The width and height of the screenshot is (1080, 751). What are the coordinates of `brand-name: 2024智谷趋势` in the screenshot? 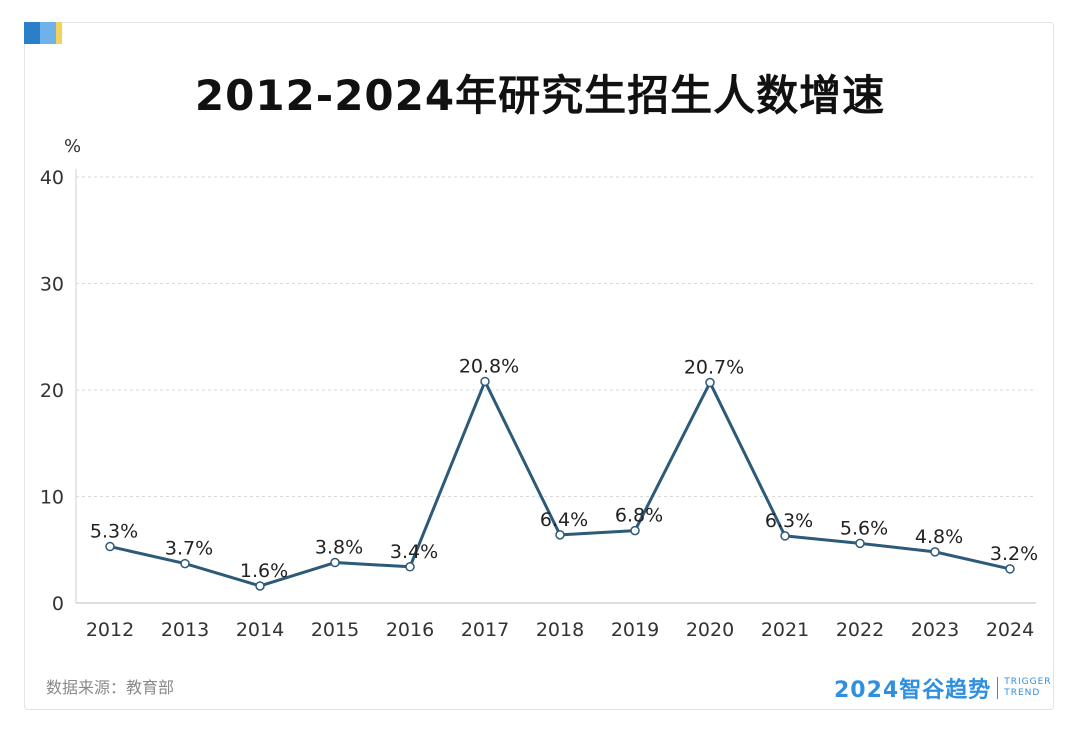 It's located at (913, 690).